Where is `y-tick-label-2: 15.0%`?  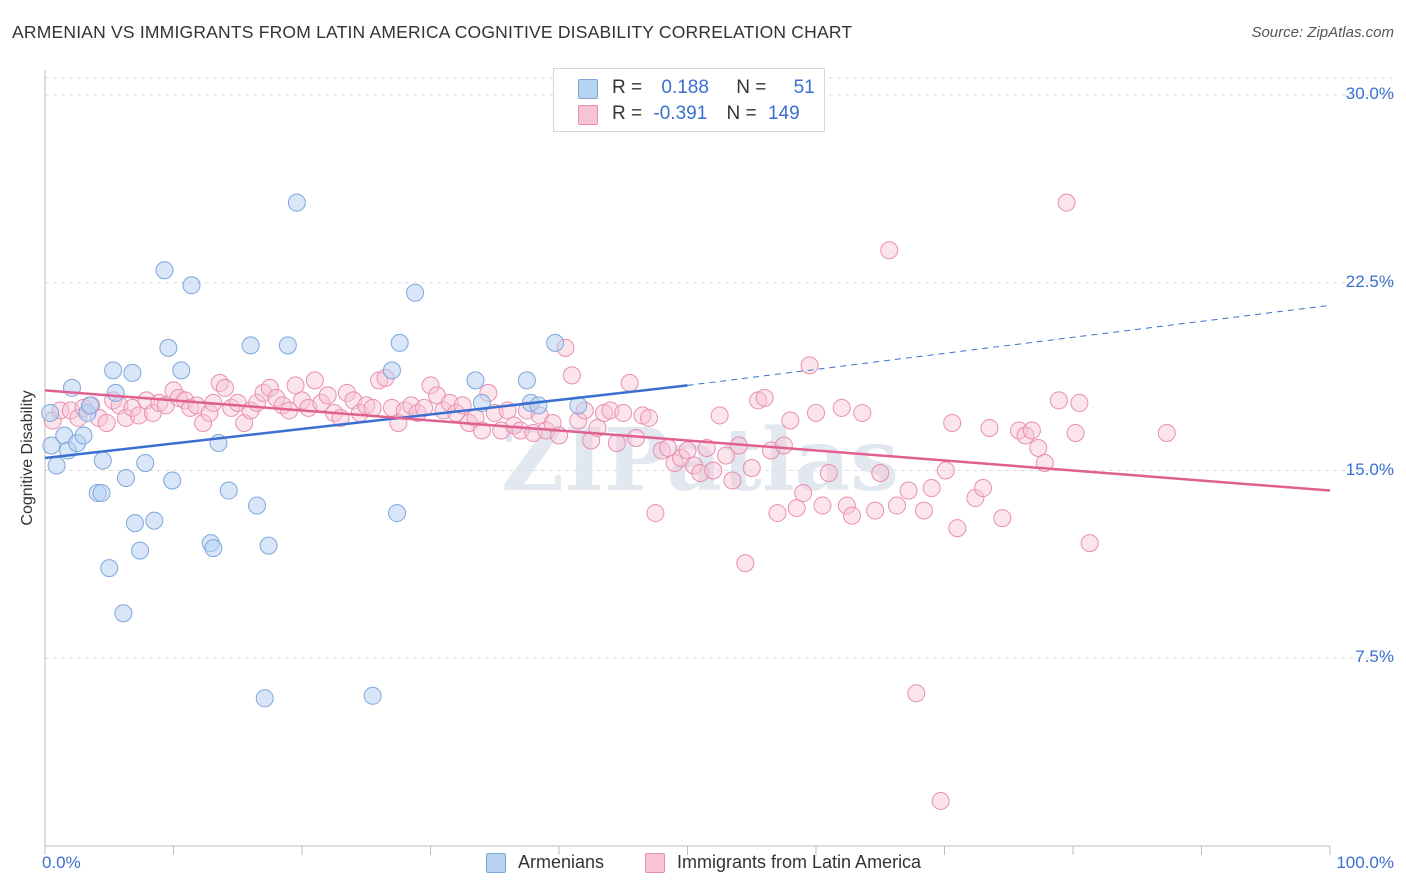 y-tick-label-2: 15.0% is located at coordinates (1369, 469).